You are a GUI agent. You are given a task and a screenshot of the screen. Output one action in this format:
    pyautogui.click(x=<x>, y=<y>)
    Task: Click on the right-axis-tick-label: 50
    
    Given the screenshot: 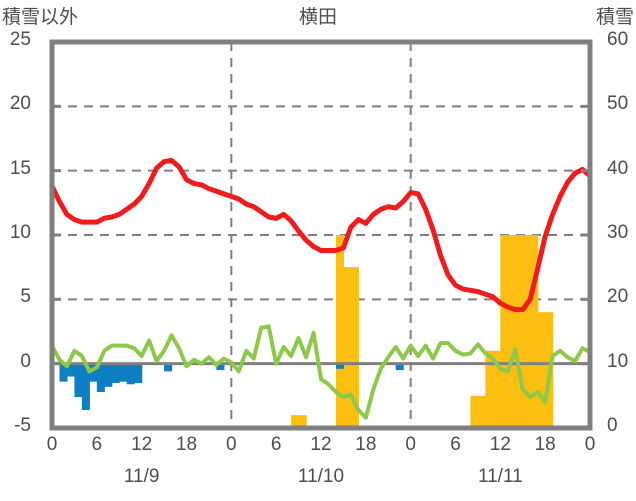 What is the action you would take?
    pyautogui.click(x=618, y=104)
    